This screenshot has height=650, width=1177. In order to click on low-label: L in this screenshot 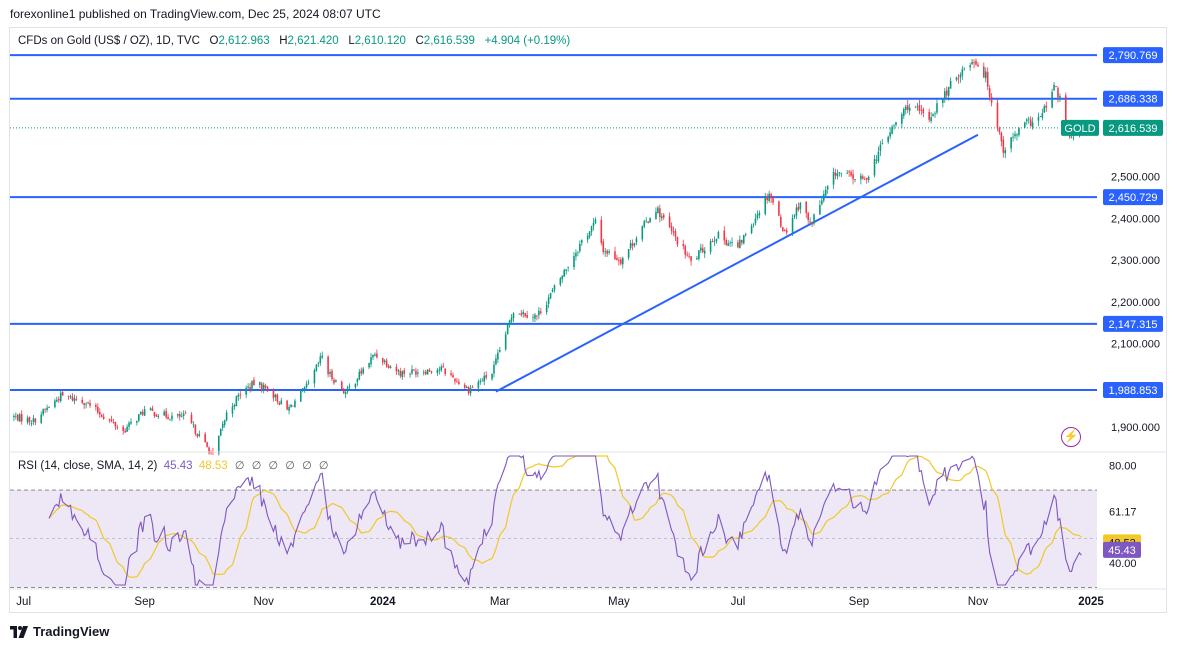, I will do `click(351, 41)`.